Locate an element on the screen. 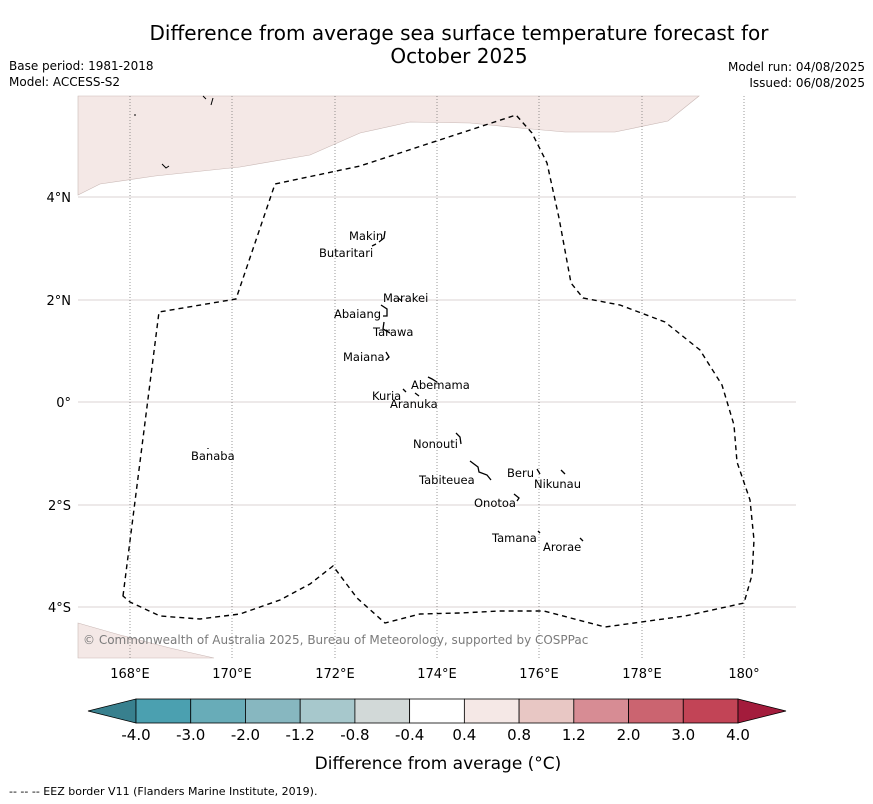 This screenshot has height=804, width=873. lon-label-170e: 170°E is located at coordinates (232, 674).